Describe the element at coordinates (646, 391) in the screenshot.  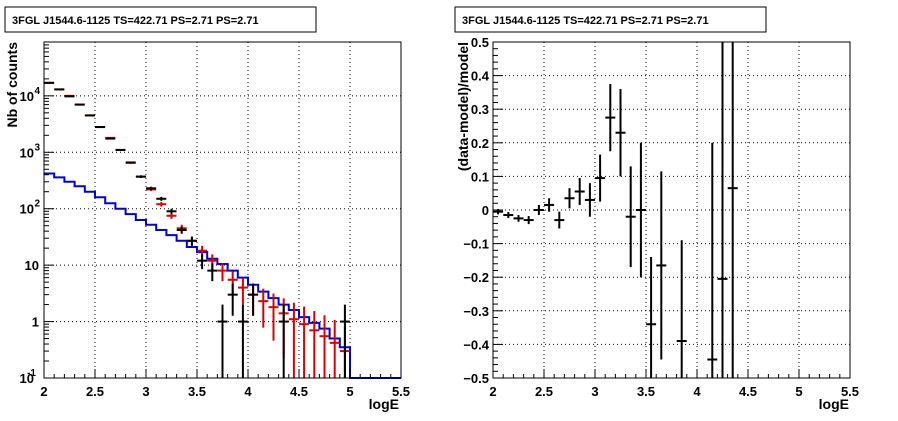
I see `residual-x-tick-label: 3.5` at that location.